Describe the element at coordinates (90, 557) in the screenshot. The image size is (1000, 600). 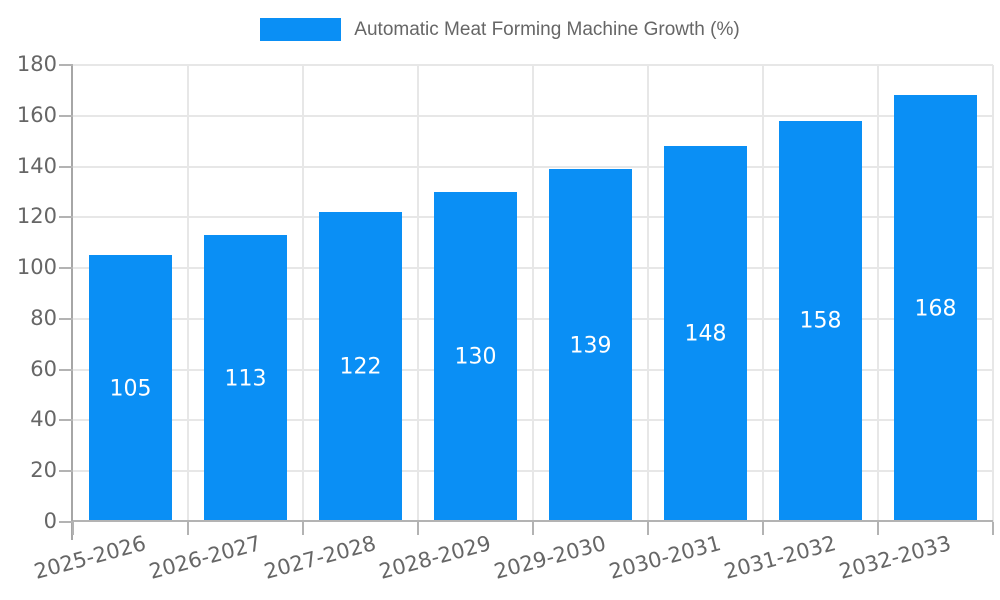
I see `x-tick-label: 2025-2026` at that location.